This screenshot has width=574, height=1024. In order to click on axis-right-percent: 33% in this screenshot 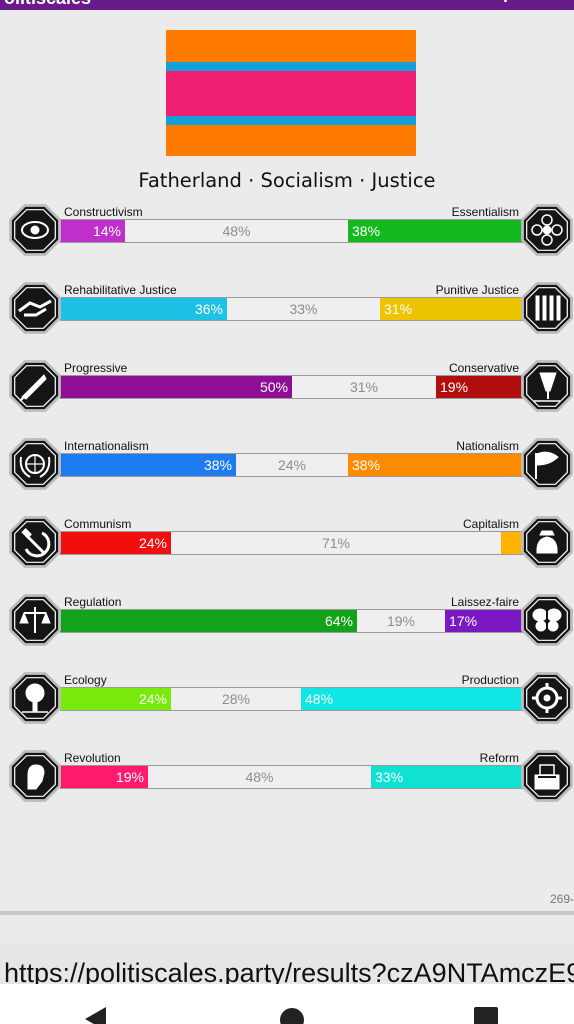, I will do `click(389, 777)`.